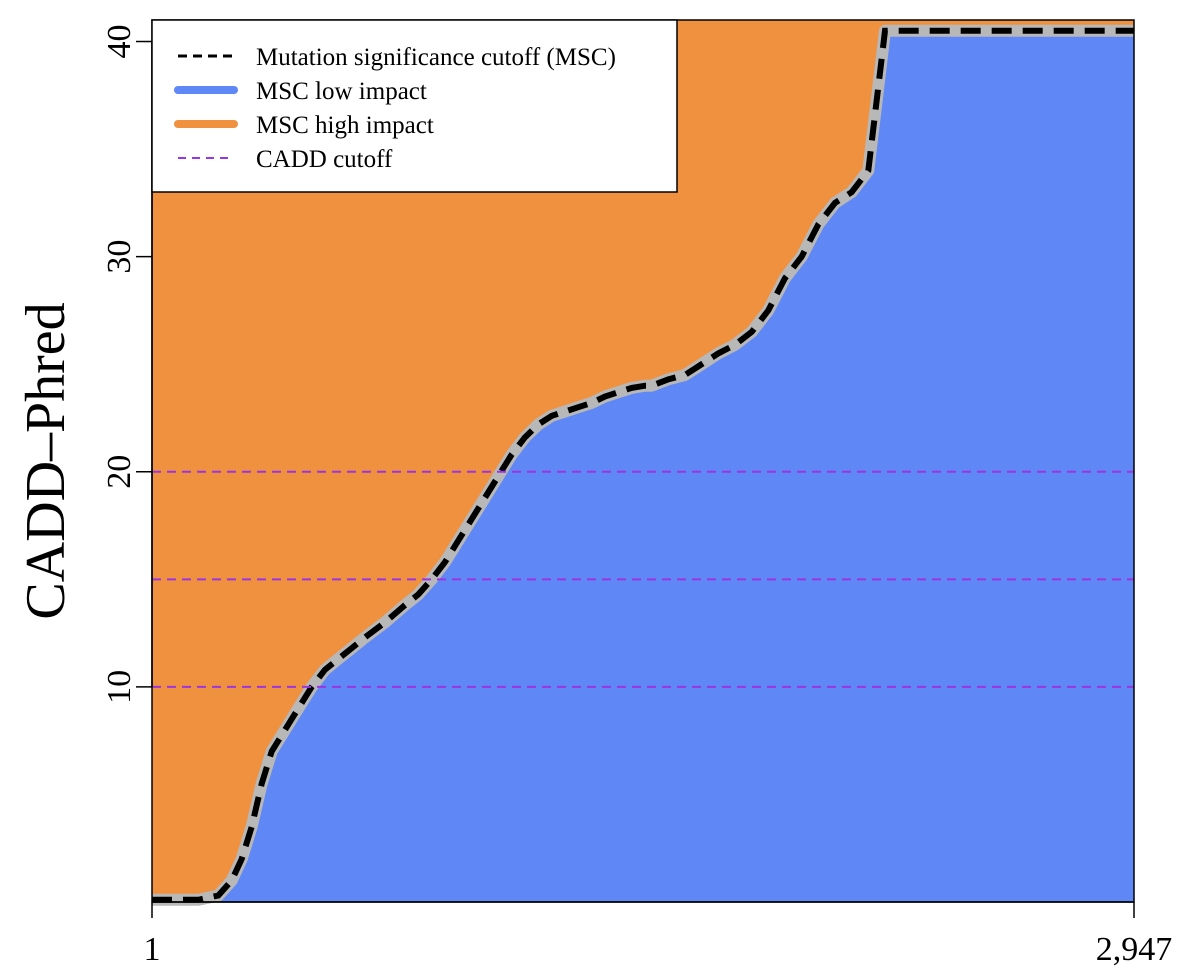  Describe the element at coordinates (119, 257) in the screenshot. I see `y-tick-label-30: 30` at that location.